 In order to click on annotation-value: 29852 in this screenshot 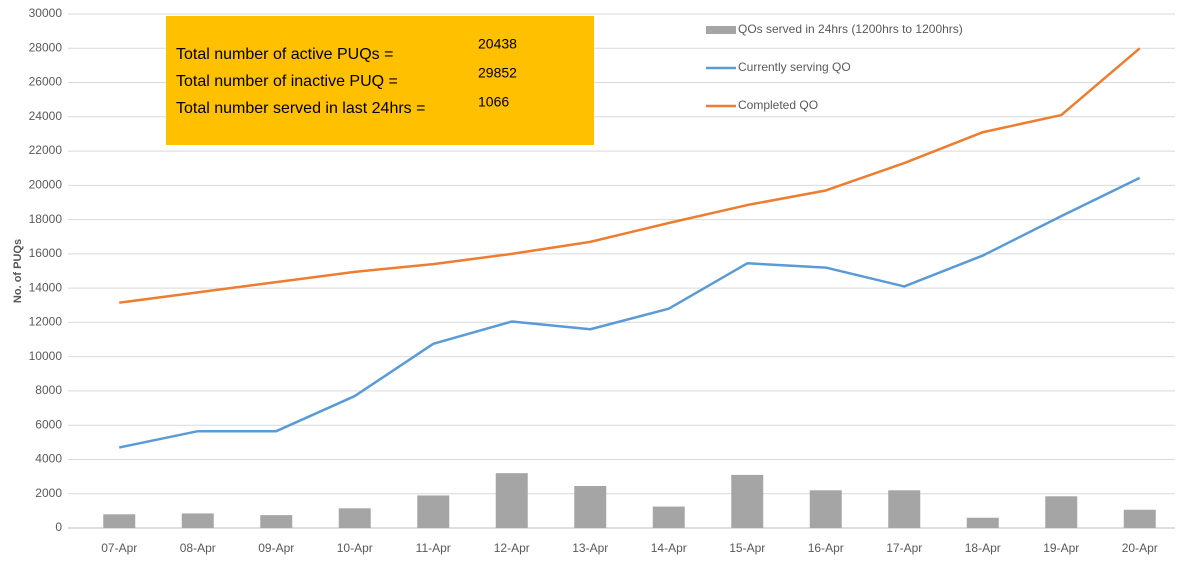, I will do `click(497, 73)`.